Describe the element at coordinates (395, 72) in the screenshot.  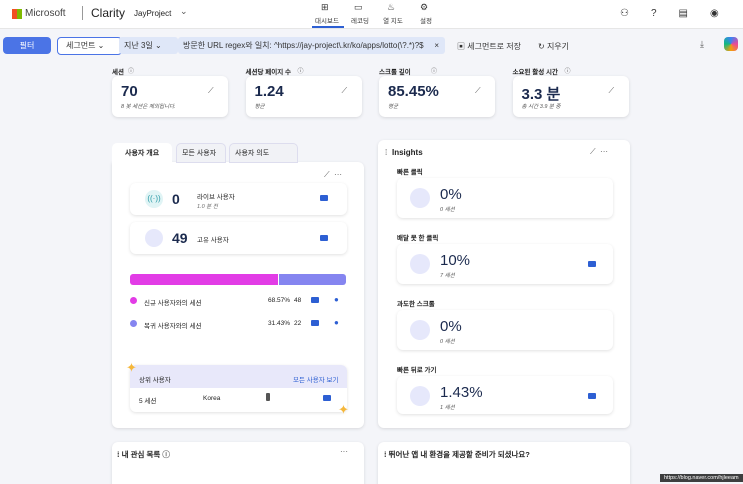
I see `metric-label: 스크롤 깊이` at that location.